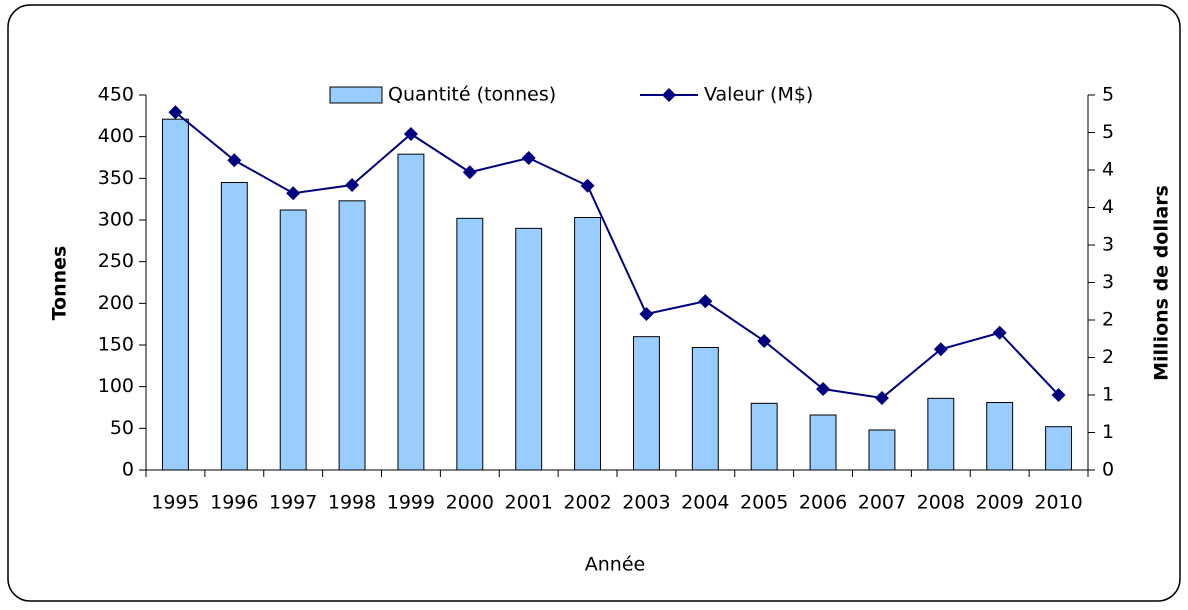 This screenshot has width=1188, height=610. What do you see at coordinates (1058, 503) in the screenshot?
I see `x-tick-label: 2010` at bounding box center [1058, 503].